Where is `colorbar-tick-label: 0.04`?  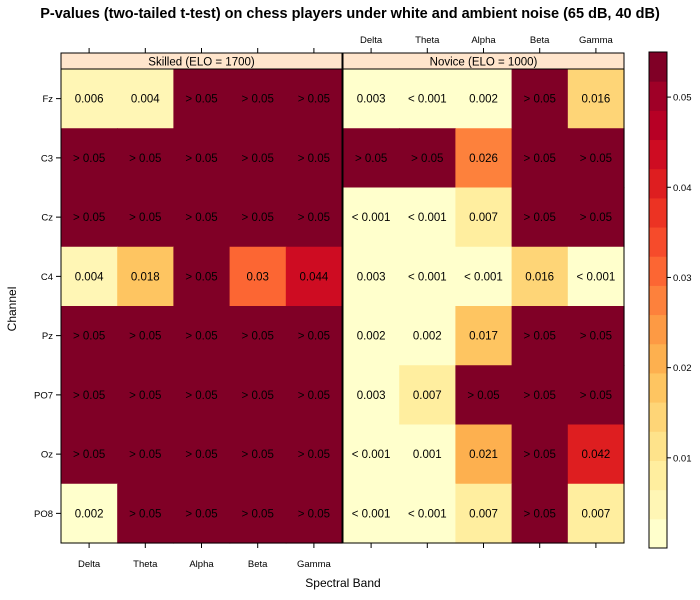
colorbar-tick-label: 0.04 is located at coordinates (682, 188).